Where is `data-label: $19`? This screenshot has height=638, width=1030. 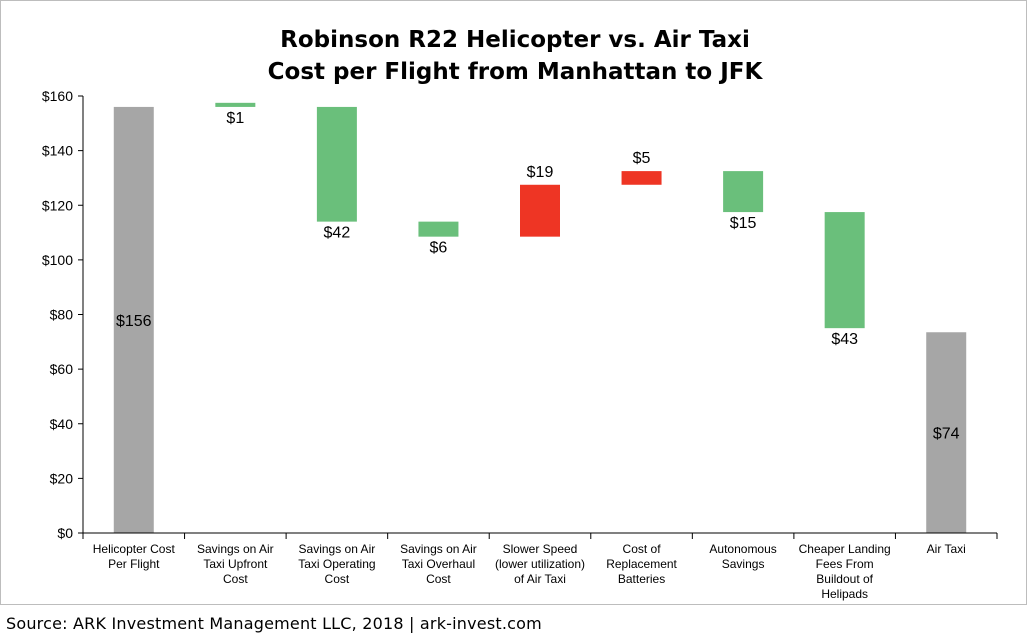 data-label: $19 is located at coordinates (540, 172).